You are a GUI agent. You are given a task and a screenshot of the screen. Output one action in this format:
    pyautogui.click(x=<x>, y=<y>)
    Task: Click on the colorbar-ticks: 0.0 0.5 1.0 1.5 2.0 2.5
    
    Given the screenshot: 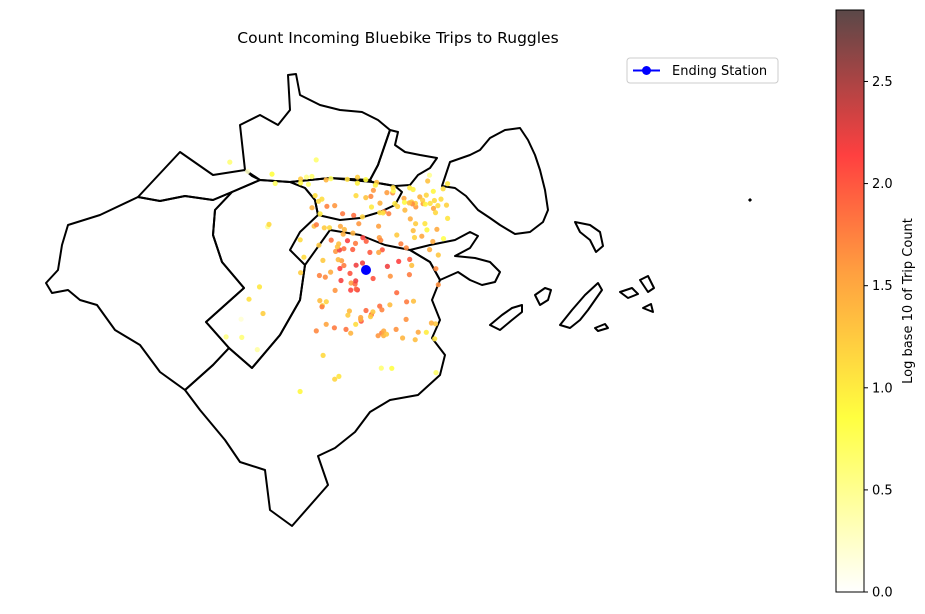 What is the action you would take?
    pyautogui.click(x=878, y=338)
    